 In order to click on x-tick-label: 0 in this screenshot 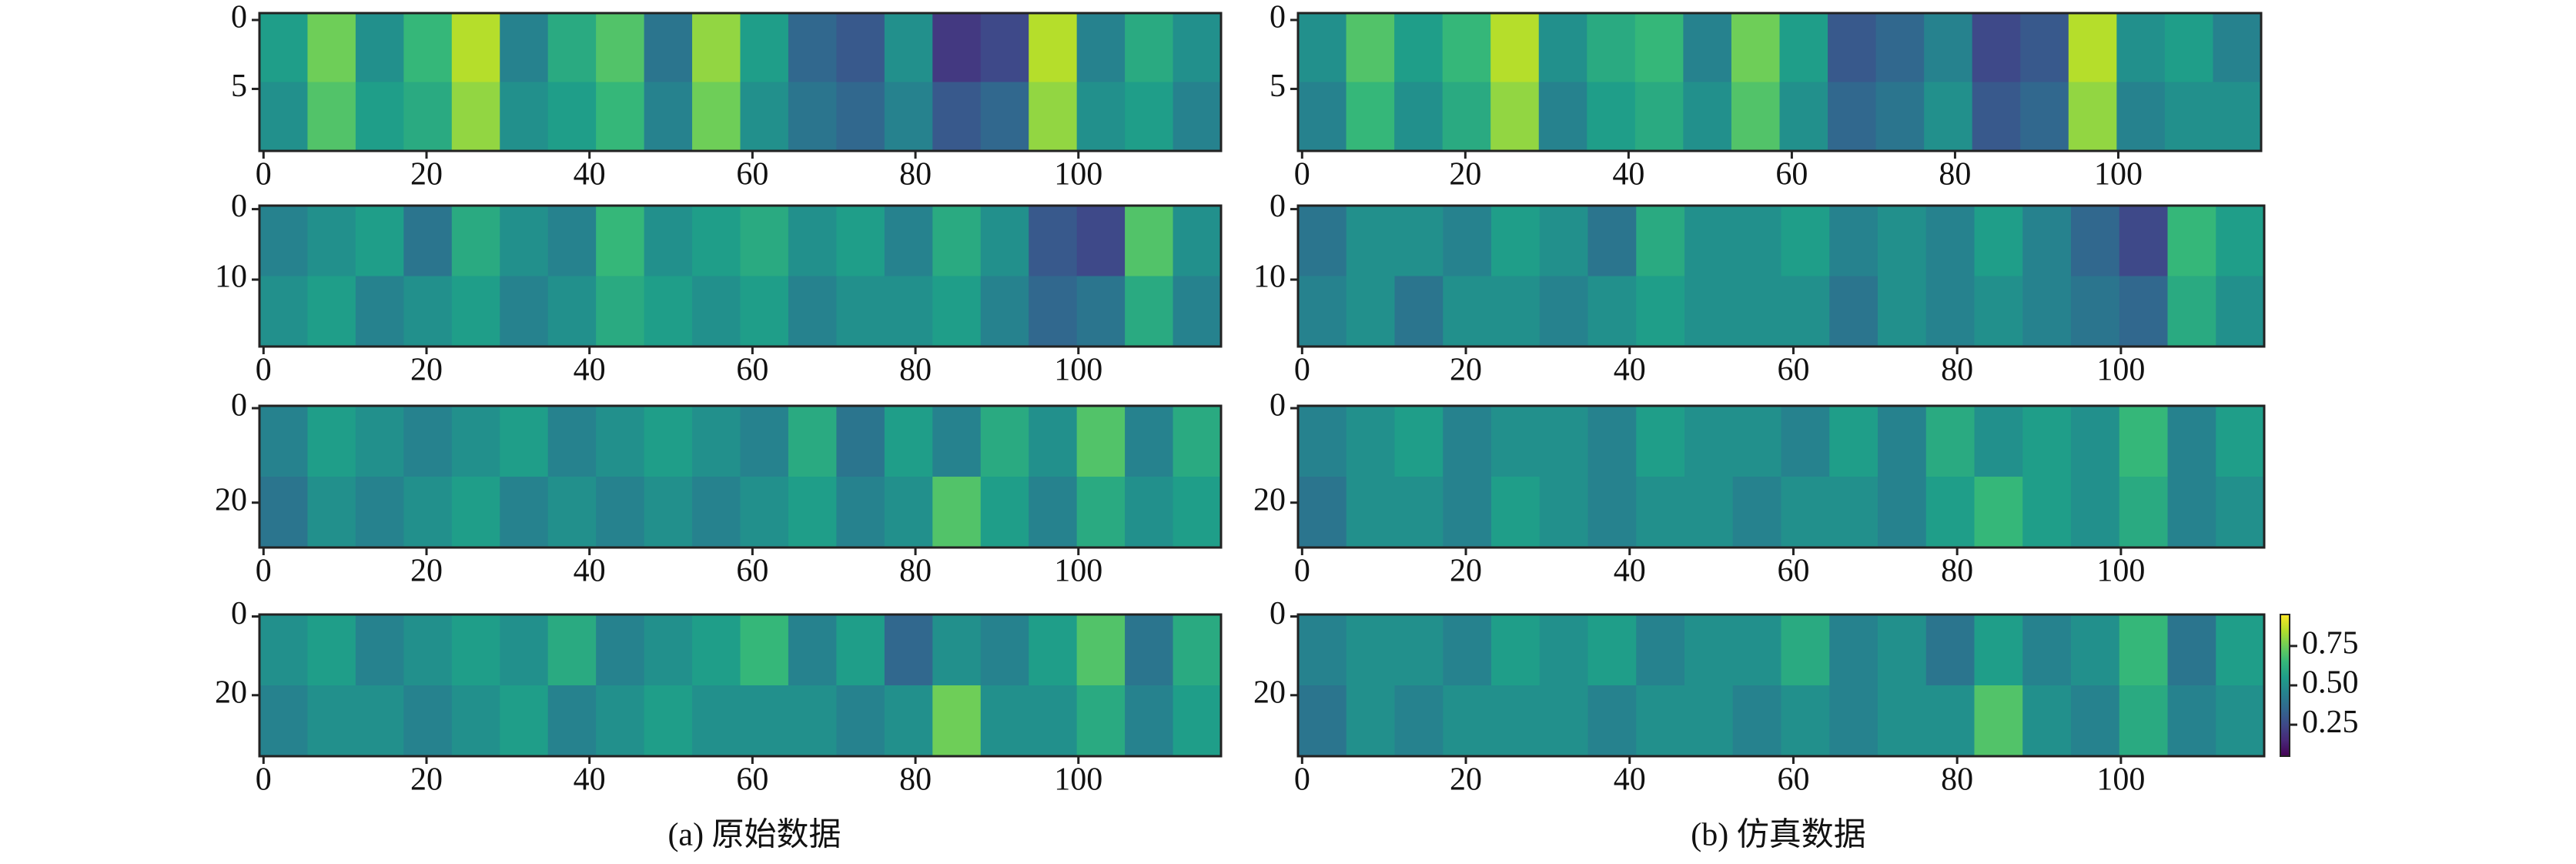, I will do `click(264, 175)`.